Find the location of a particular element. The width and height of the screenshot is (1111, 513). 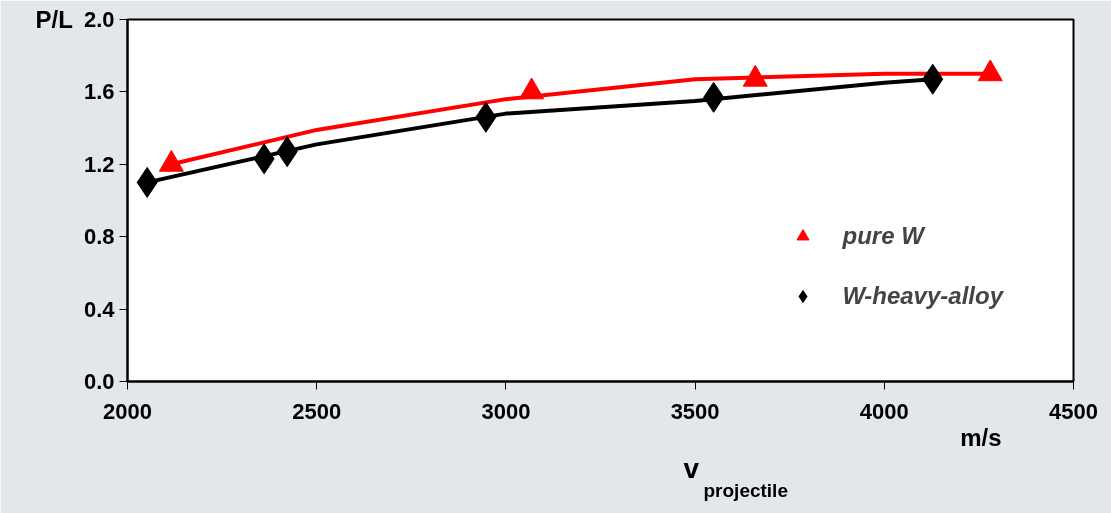

text: m/s is located at coordinates (981, 437).